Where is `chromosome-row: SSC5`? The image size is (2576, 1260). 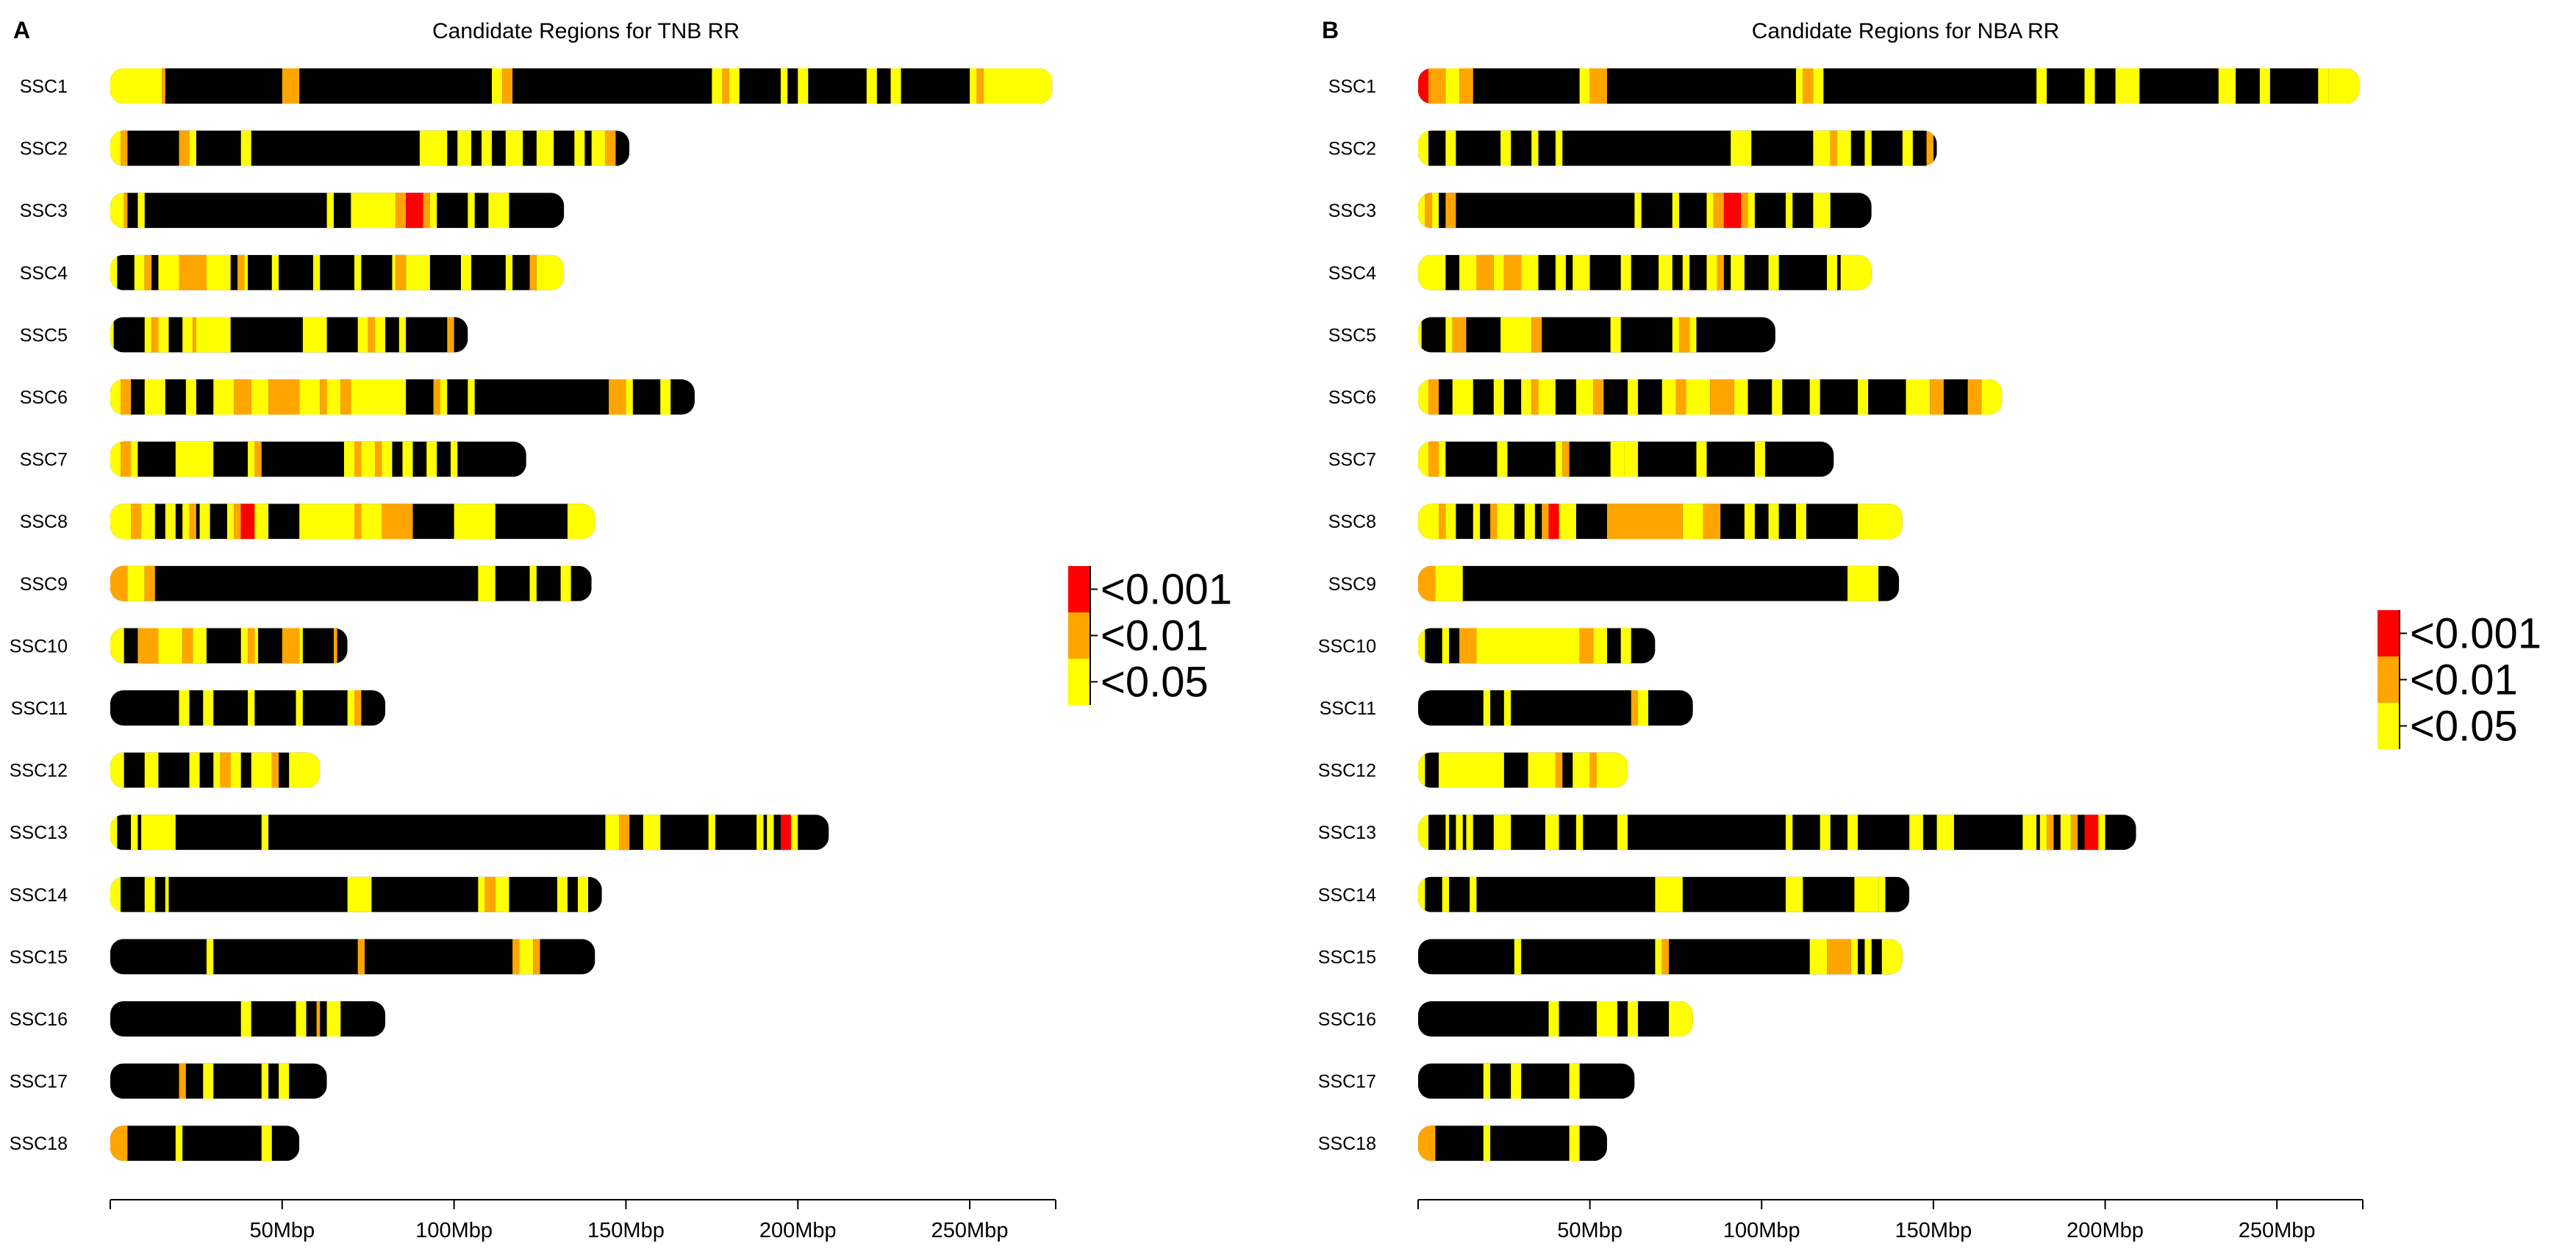 chromosome-row: SSC5 is located at coordinates (1551, 335).